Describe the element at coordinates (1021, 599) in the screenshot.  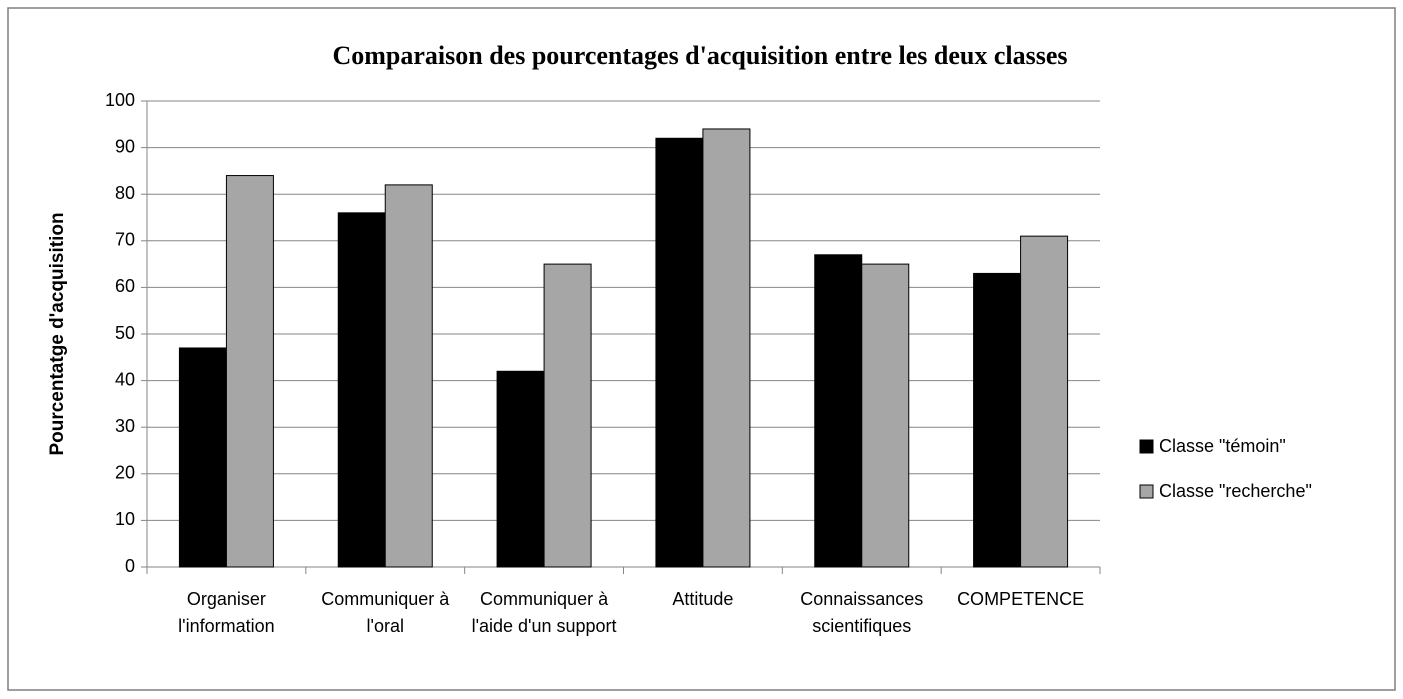
I see `x-tick-label: COMPETENCE` at that location.